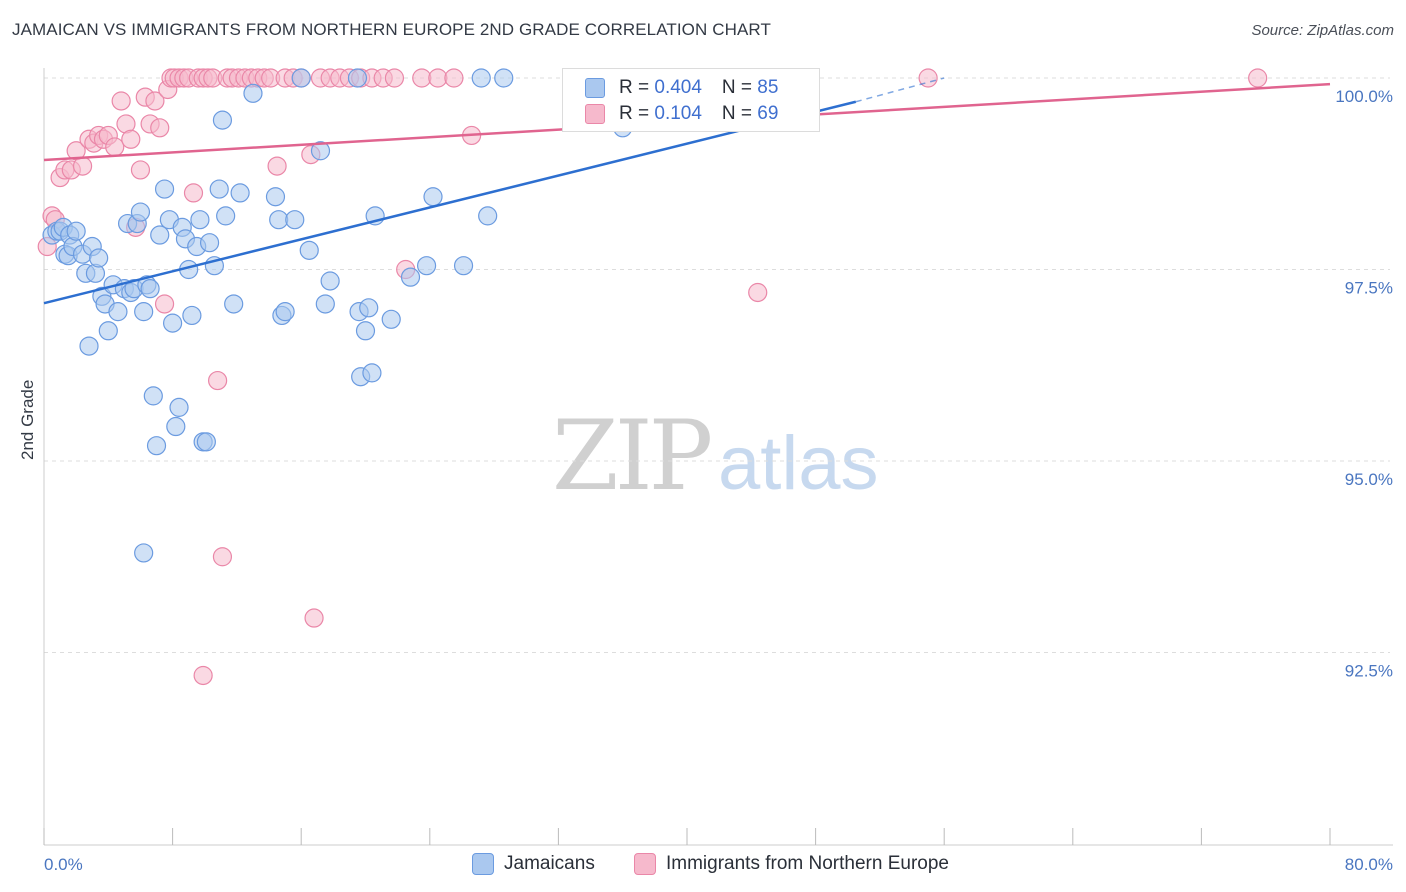  Describe the element at coordinates (1322, 30) in the screenshot. I see `source-label: Source: ZipAtlas.com` at that location.